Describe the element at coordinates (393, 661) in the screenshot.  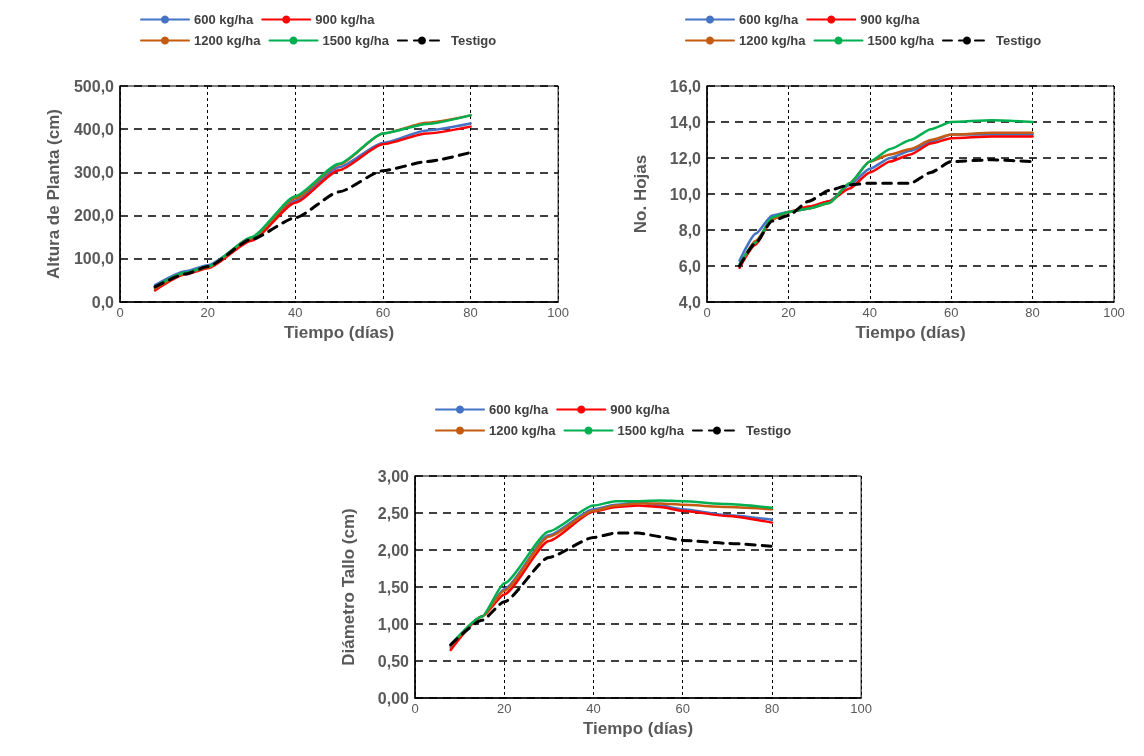
I see `y-tick-label: 0,50` at that location.